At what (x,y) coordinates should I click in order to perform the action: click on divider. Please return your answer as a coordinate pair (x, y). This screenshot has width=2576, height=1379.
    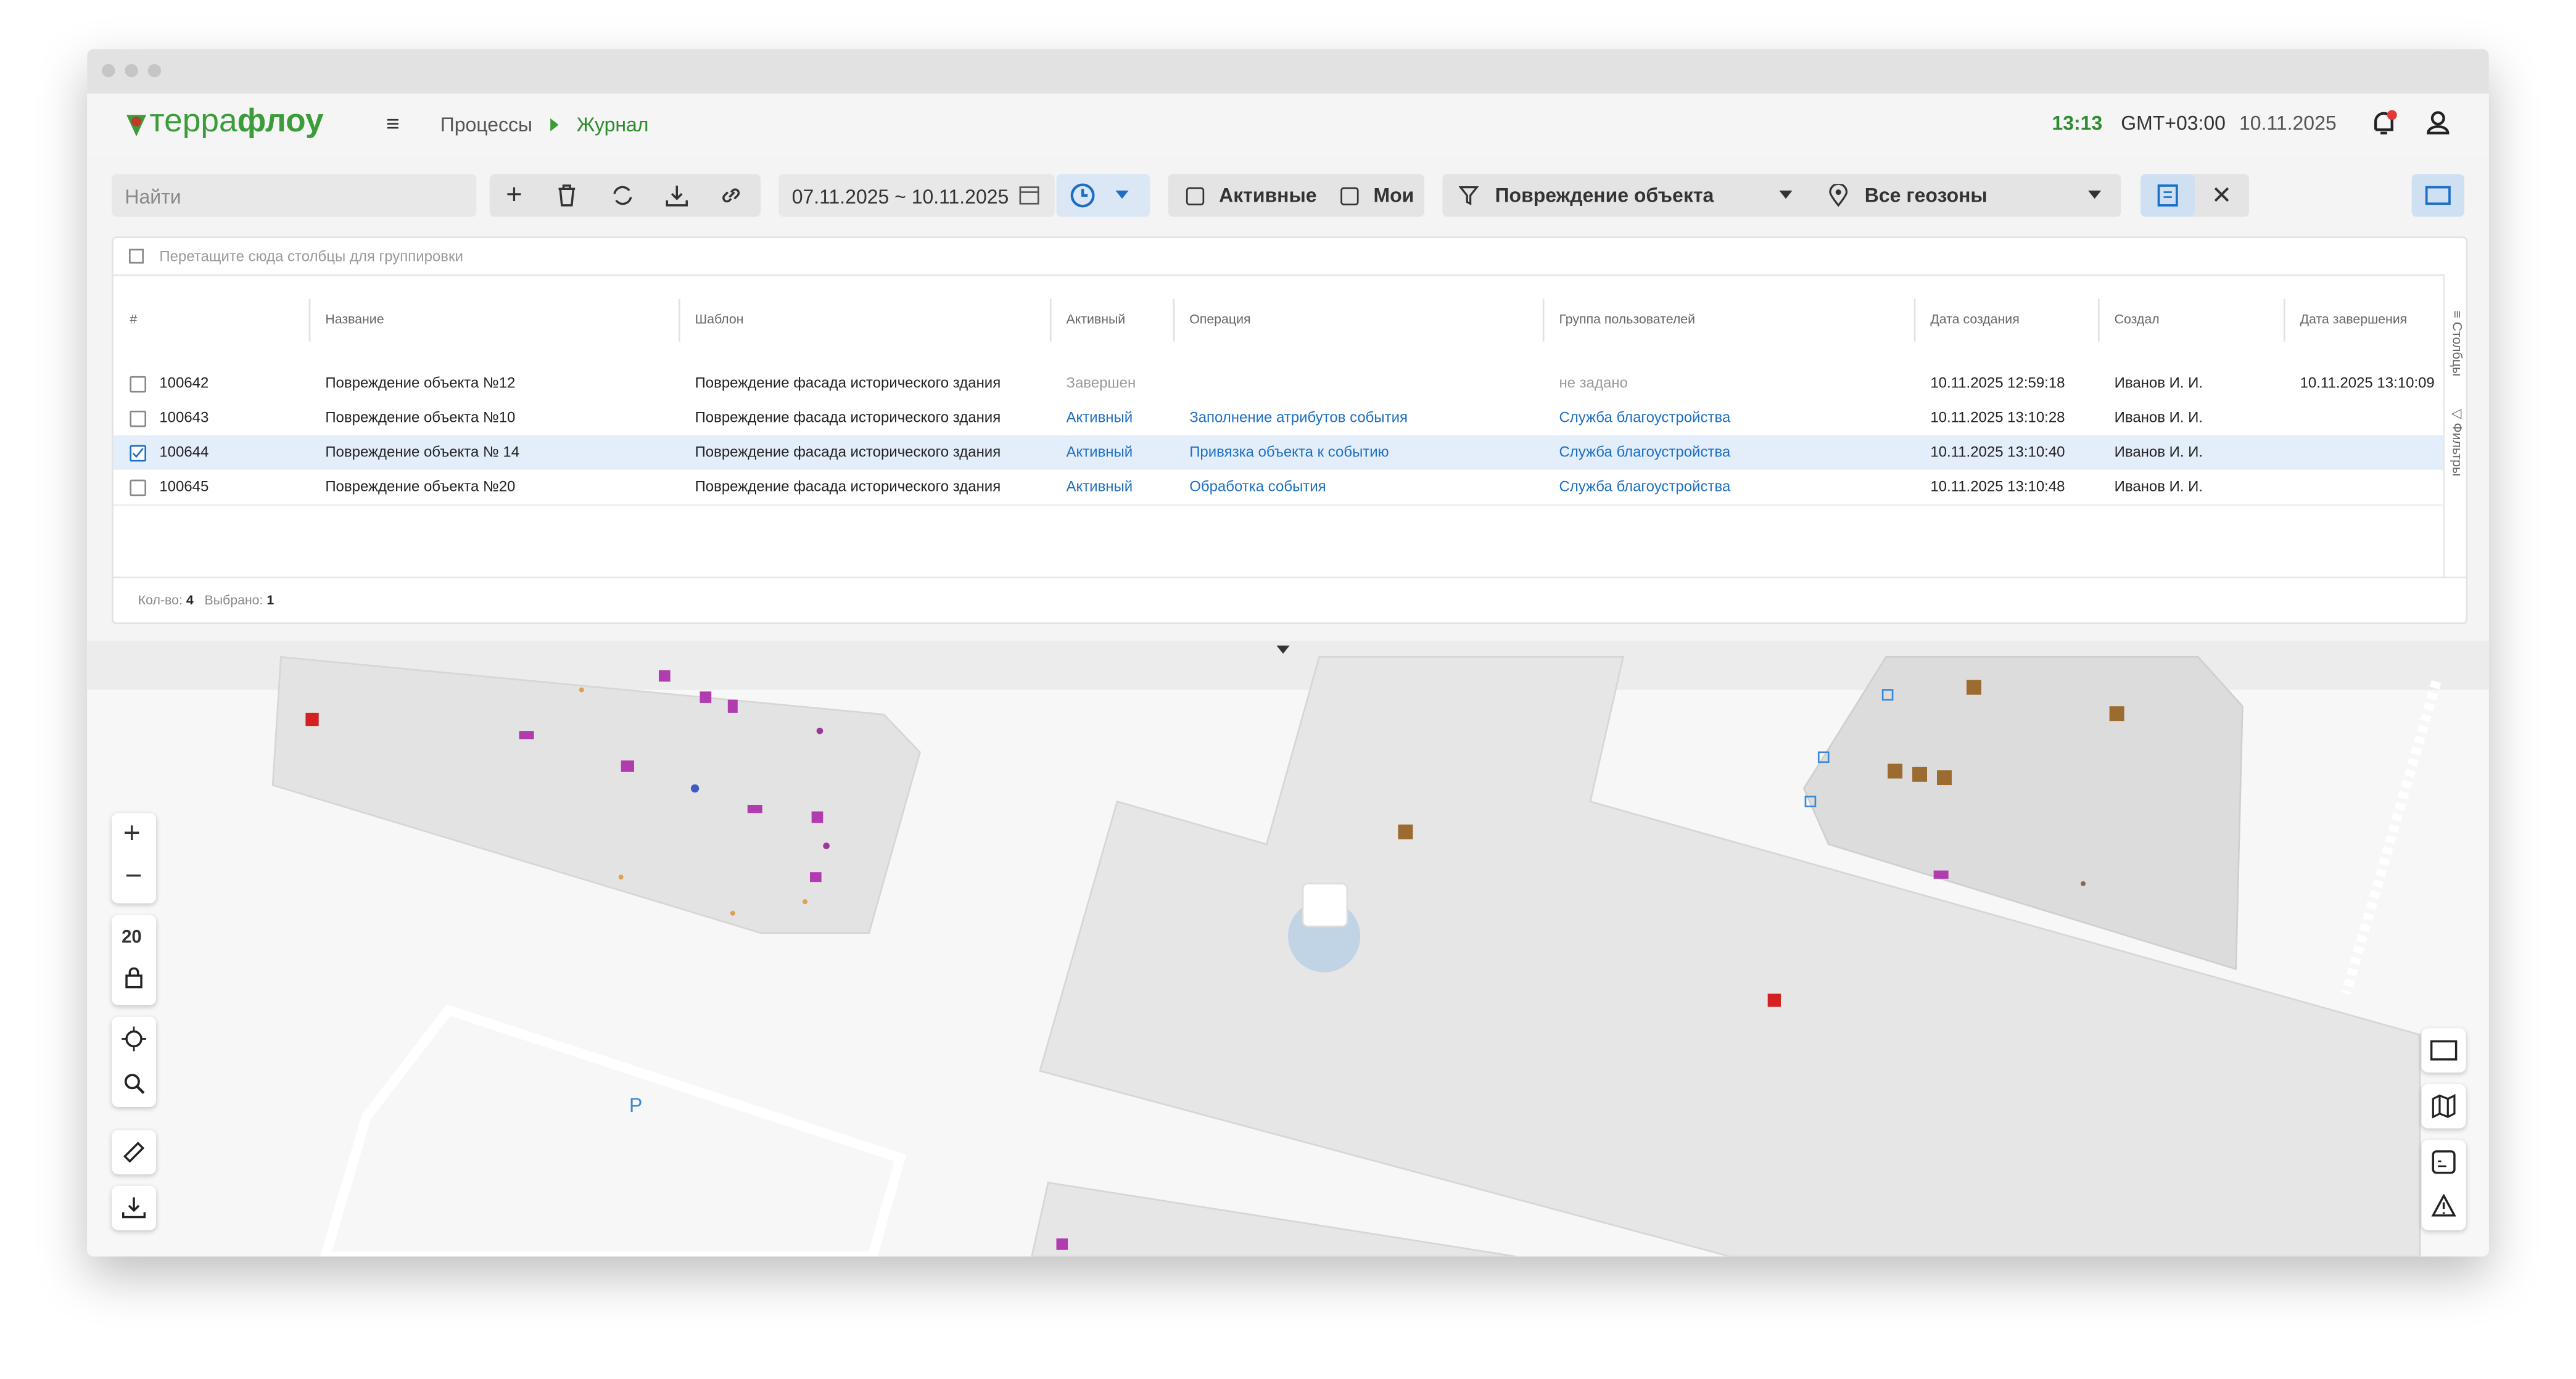
    Looking at the image, I should click on (1279, 275).